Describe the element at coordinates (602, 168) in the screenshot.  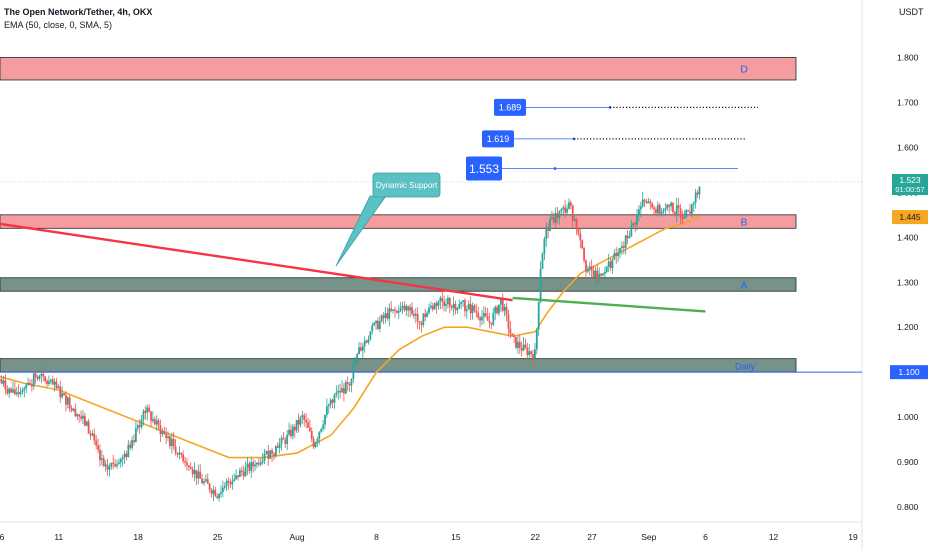
I see `target-level-1.553: 1.553` at that location.